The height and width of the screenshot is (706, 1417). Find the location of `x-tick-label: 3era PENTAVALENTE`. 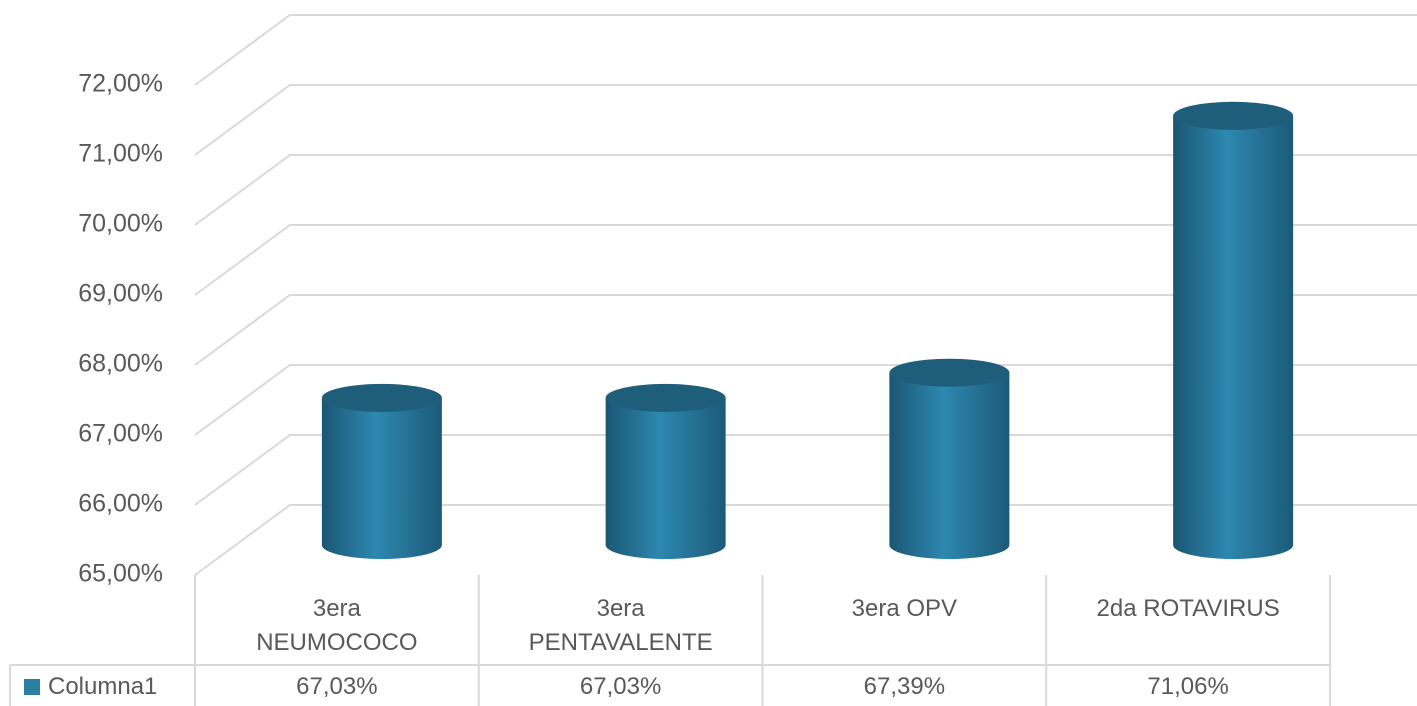

x-tick-label: 3era PENTAVALENTE is located at coordinates (620, 625).